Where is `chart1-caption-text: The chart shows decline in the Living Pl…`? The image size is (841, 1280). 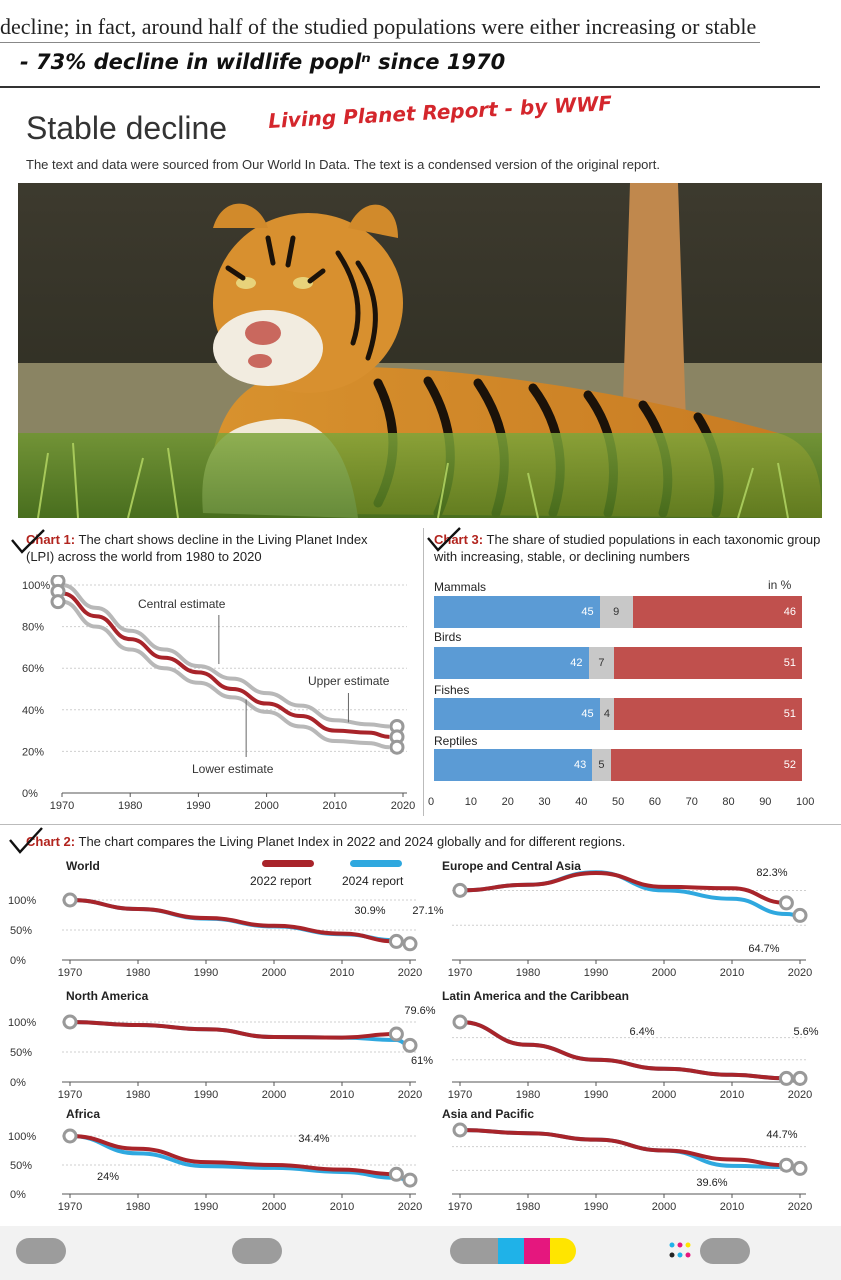
chart1-caption-text: The chart shows decline in the Living Pl… is located at coordinates (197, 548).